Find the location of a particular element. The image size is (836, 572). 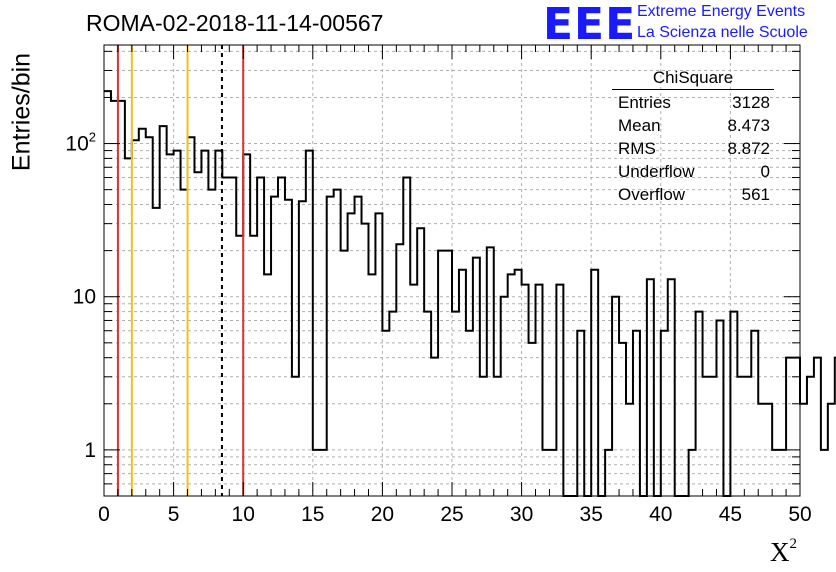

y-tick-label: 102 is located at coordinates (80, 143).